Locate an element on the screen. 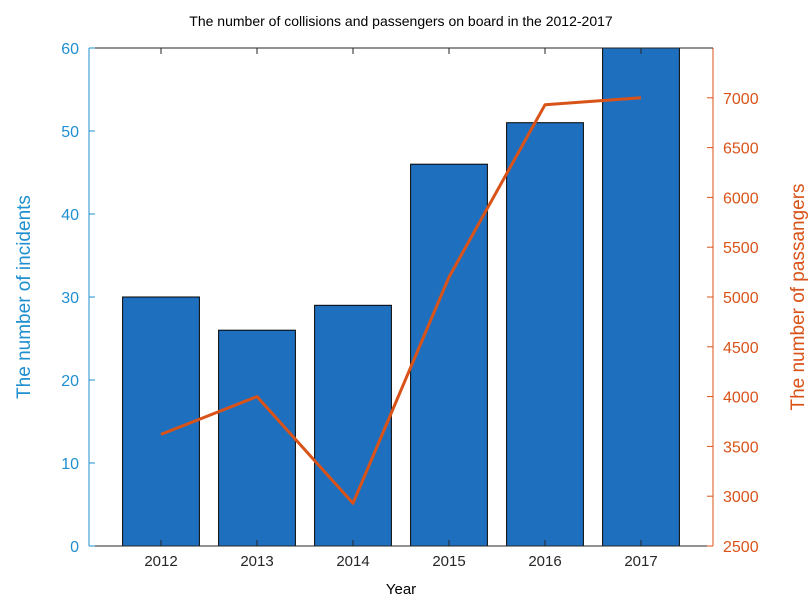  bar-2016 is located at coordinates (545, 334).